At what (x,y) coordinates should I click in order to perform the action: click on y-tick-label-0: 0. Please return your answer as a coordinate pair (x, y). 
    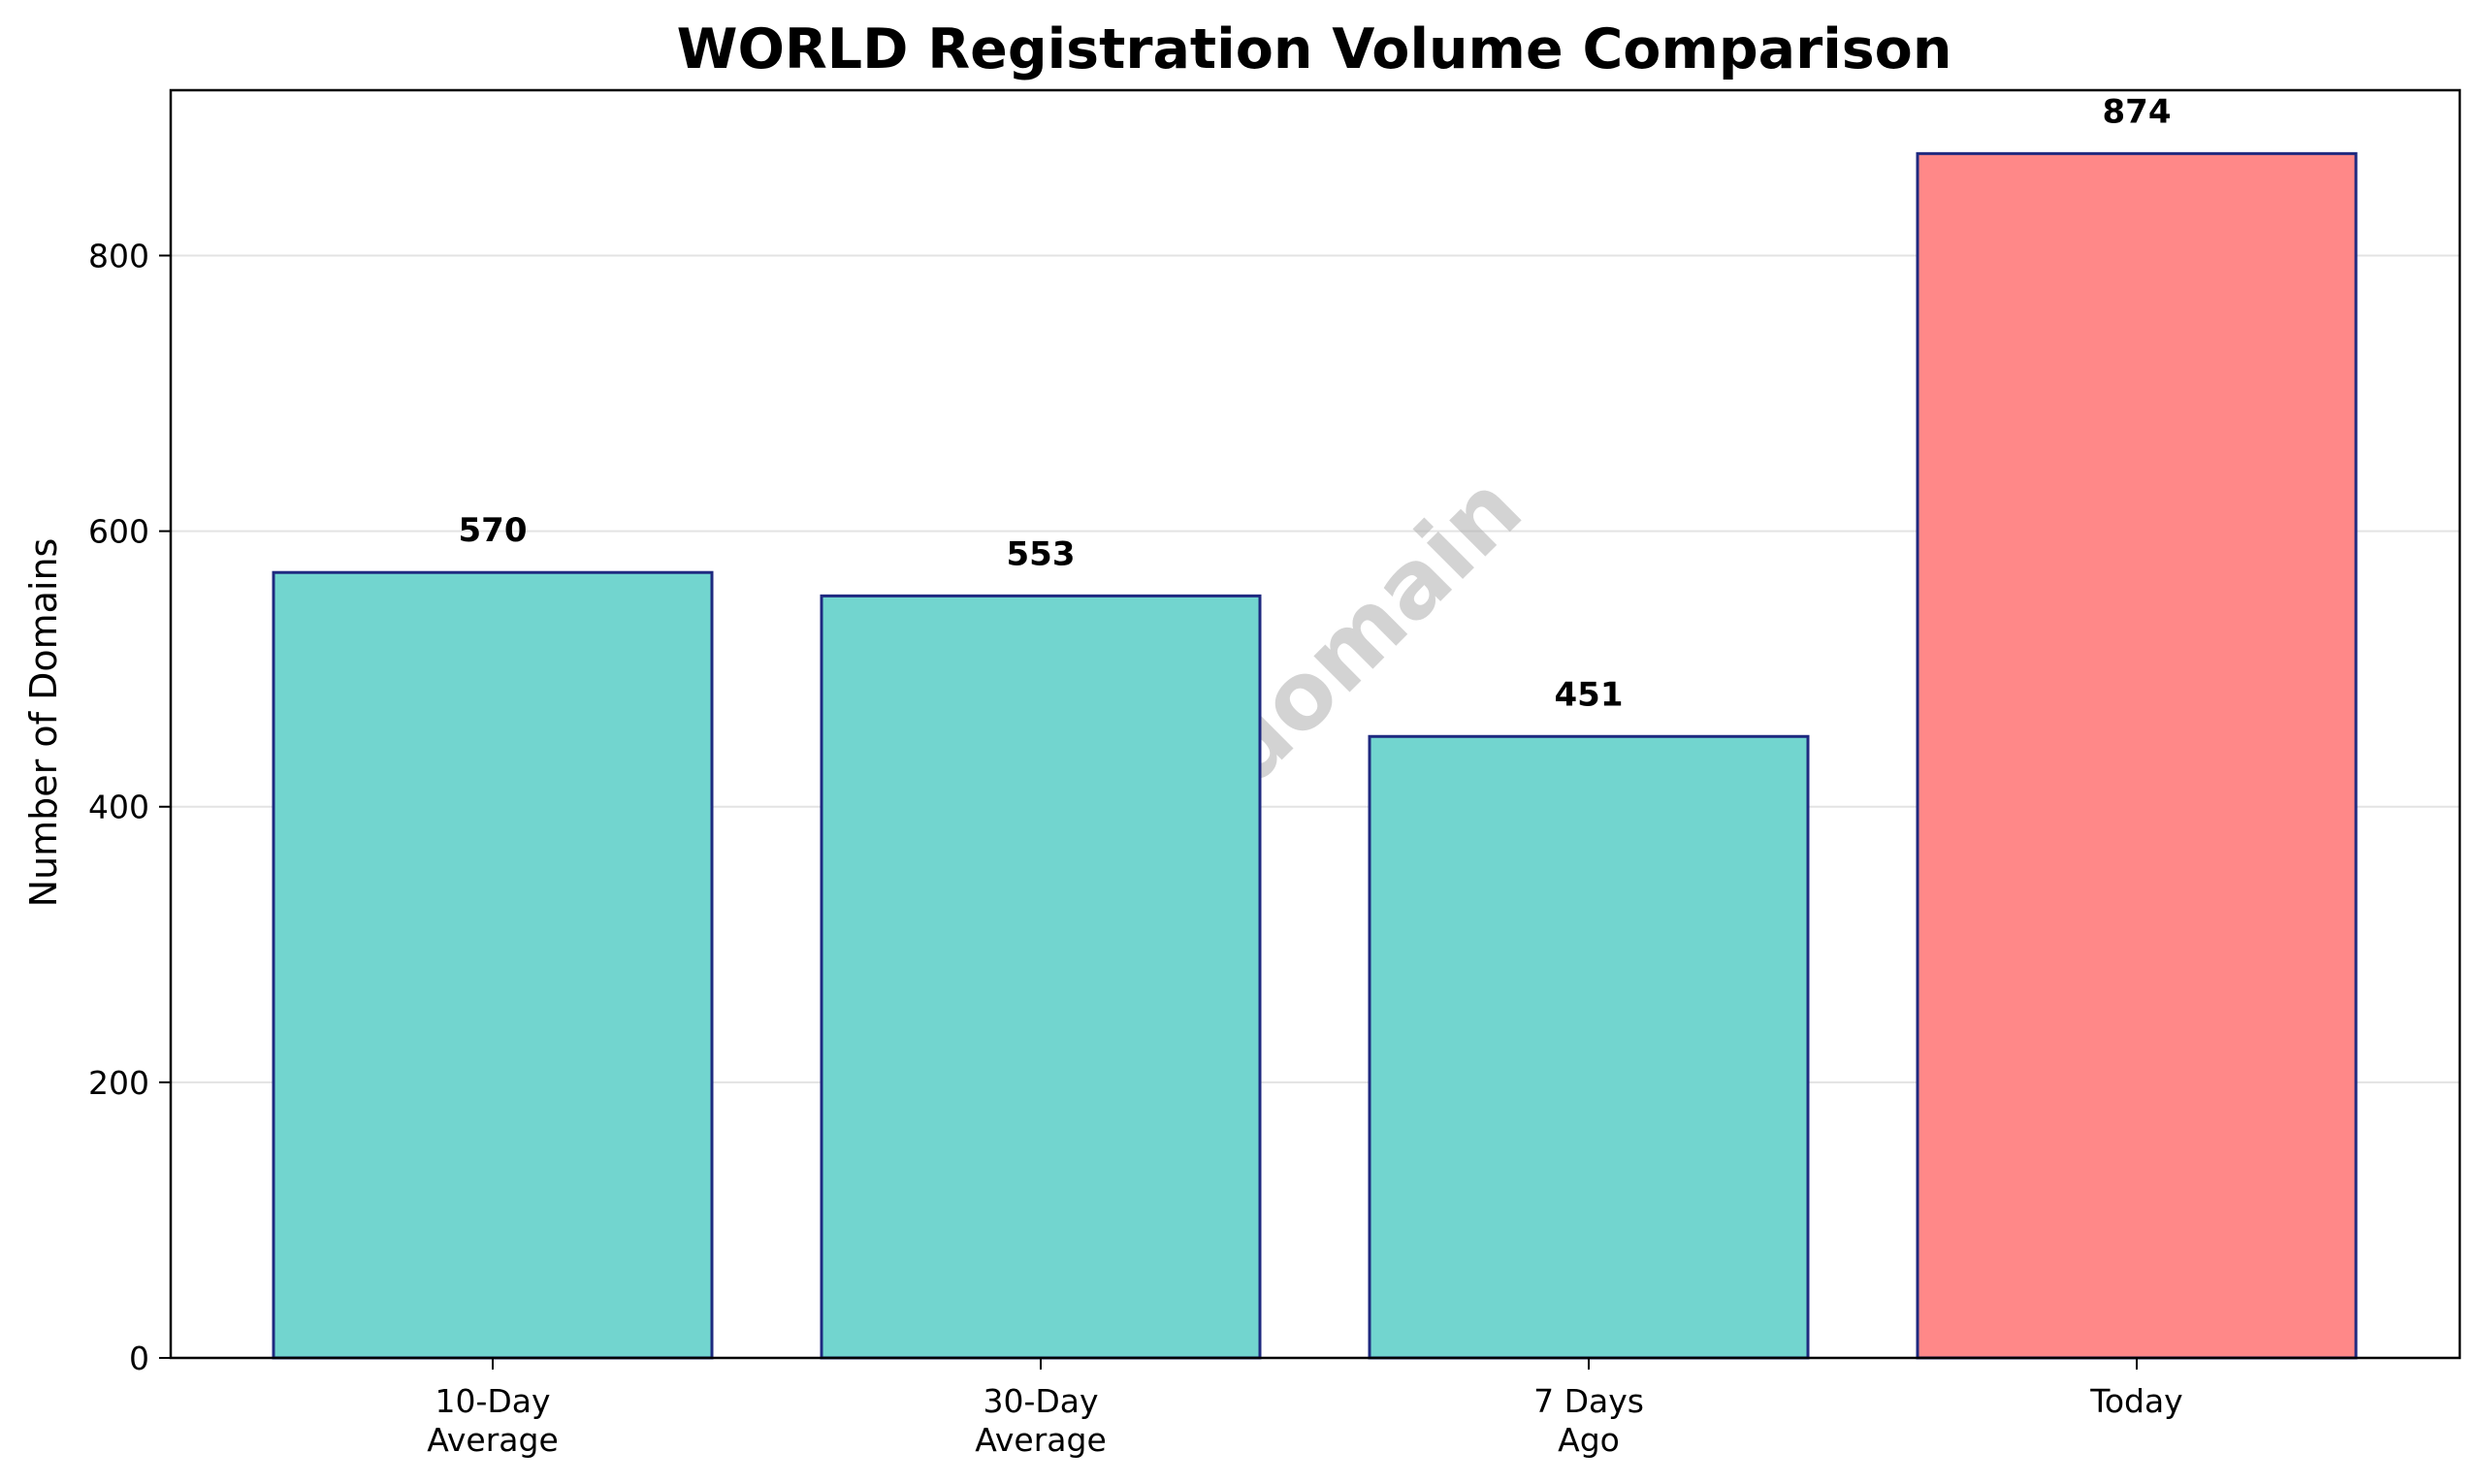
    Looking at the image, I should click on (139, 1358).